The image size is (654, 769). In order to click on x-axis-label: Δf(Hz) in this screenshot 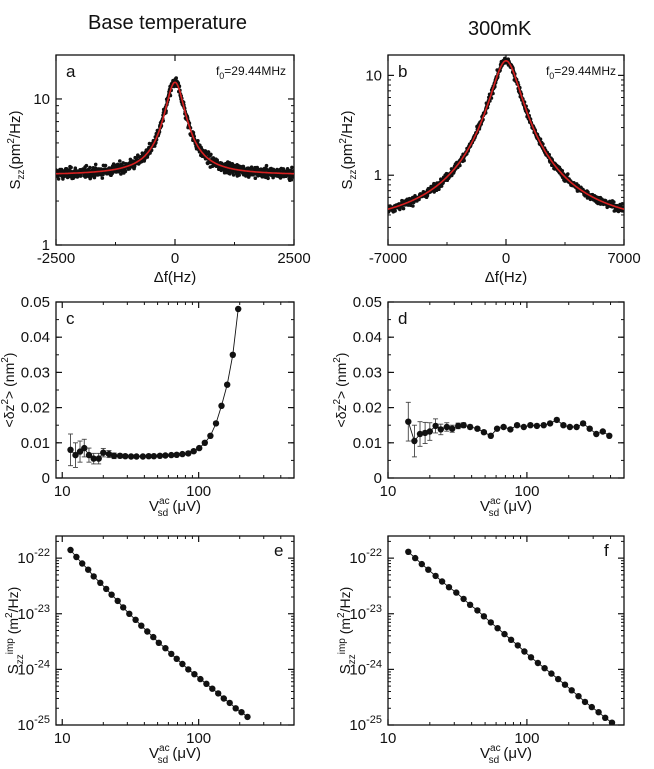, I will do `click(506, 277)`.